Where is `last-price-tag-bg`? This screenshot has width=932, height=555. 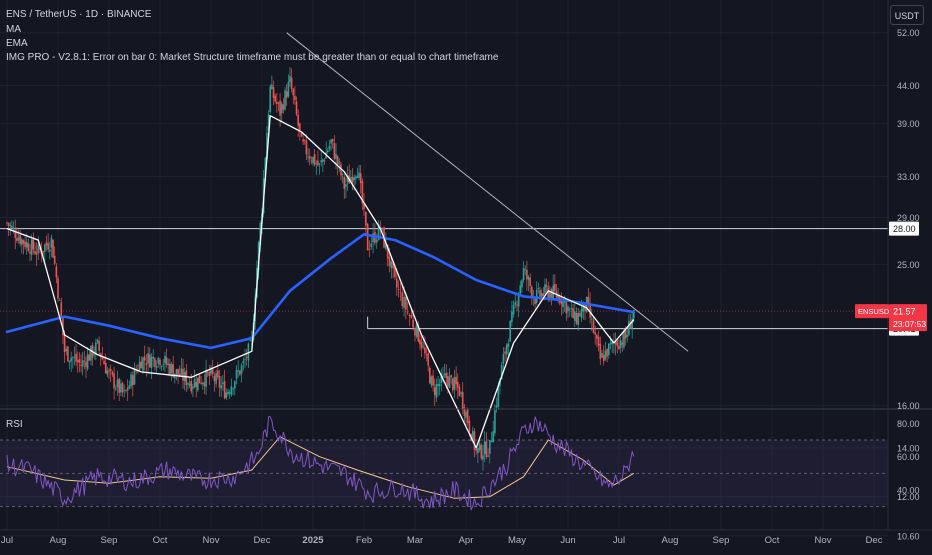
last-price-tag-bg is located at coordinates (908, 318).